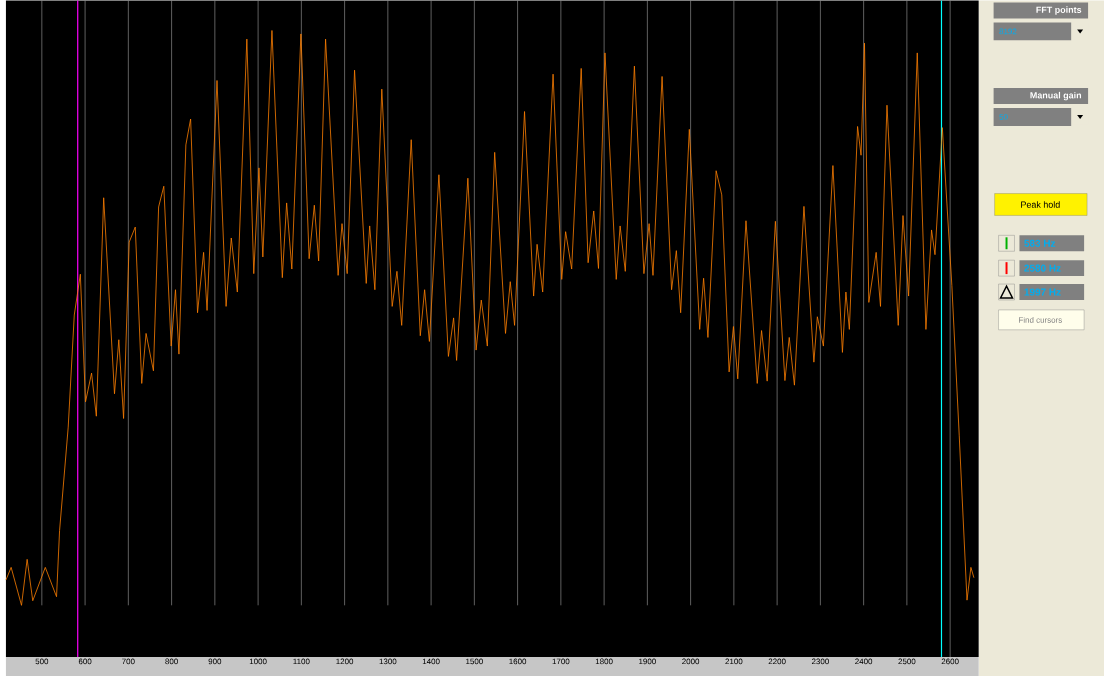 Image resolution: width=1104 pixels, height=676 pixels. What do you see at coordinates (1042, 292) in the screenshot?
I see `text: 1997 Hz` at bounding box center [1042, 292].